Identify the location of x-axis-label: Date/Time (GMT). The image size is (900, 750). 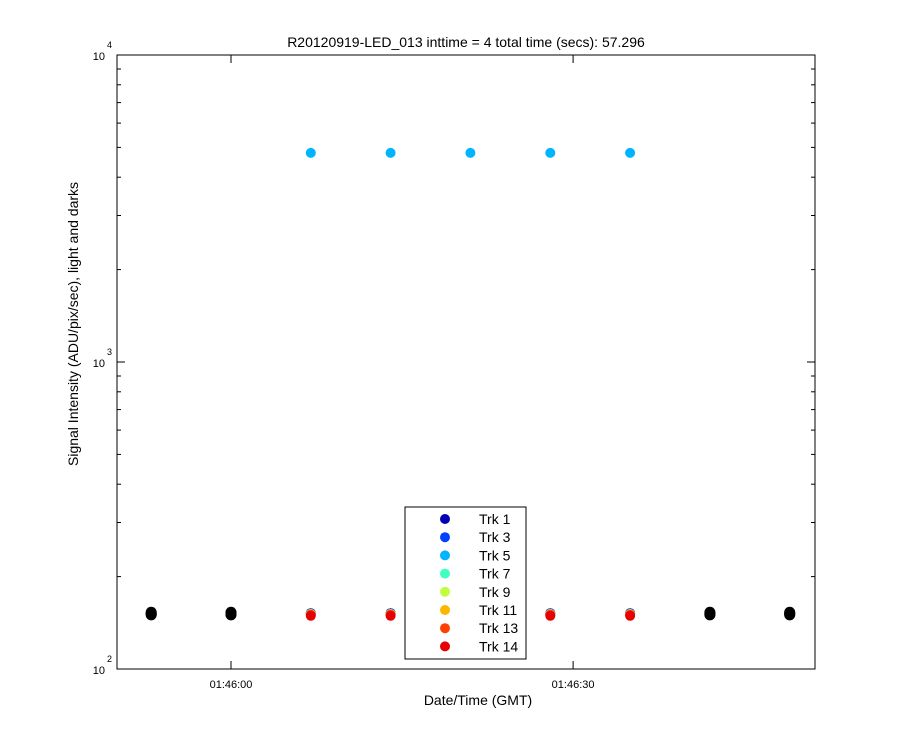
(478, 700).